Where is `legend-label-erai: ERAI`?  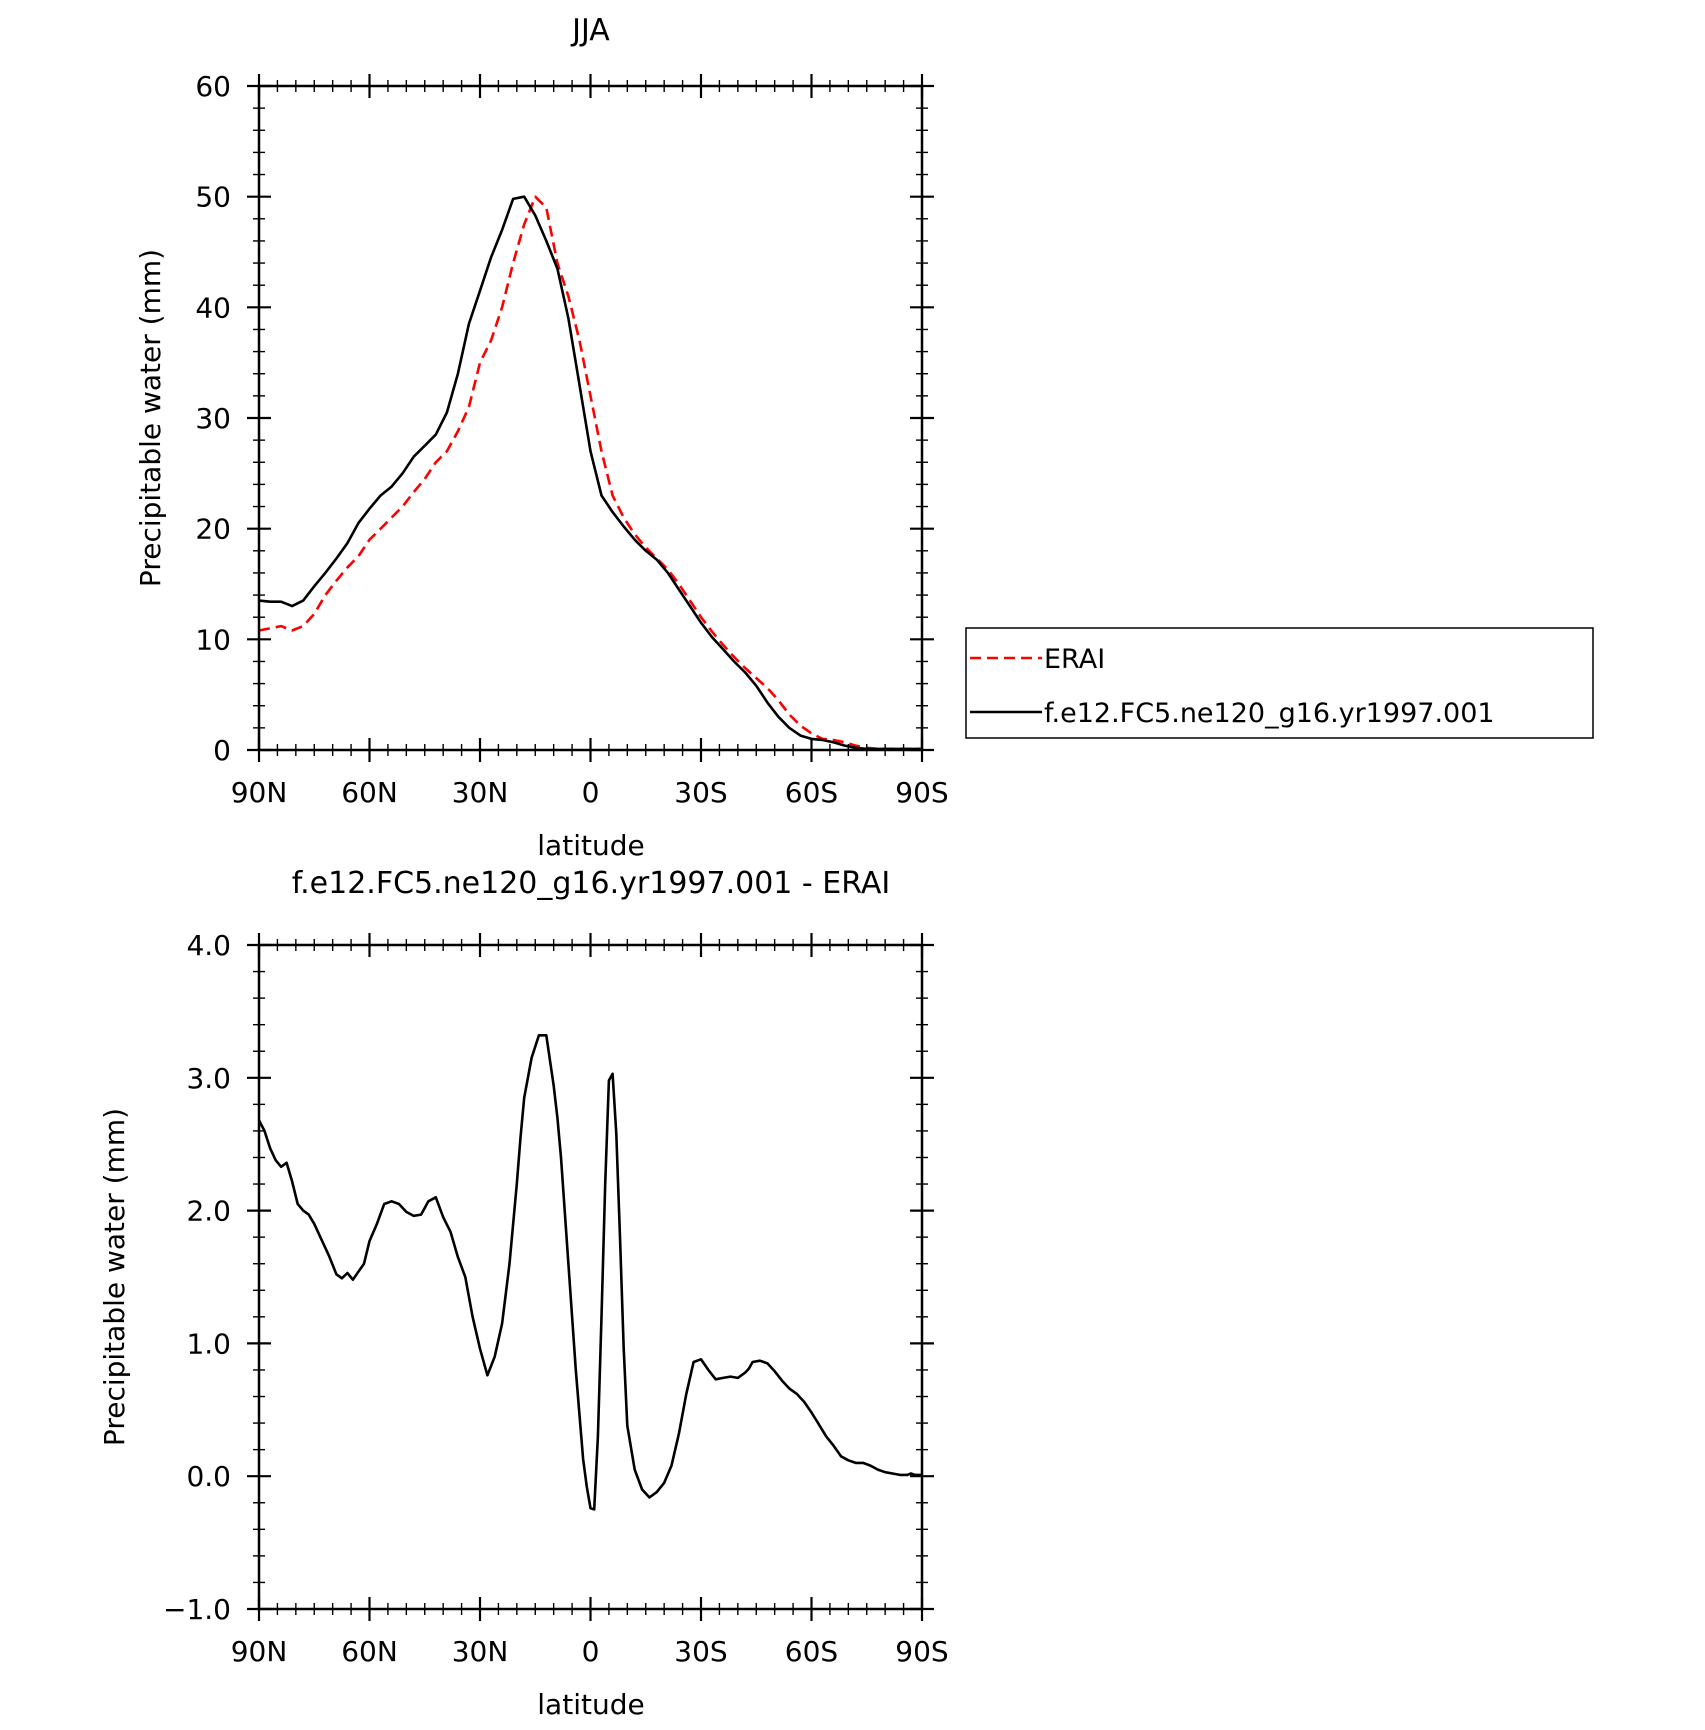 legend-label-erai: ERAI is located at coordinates (1074, 659).